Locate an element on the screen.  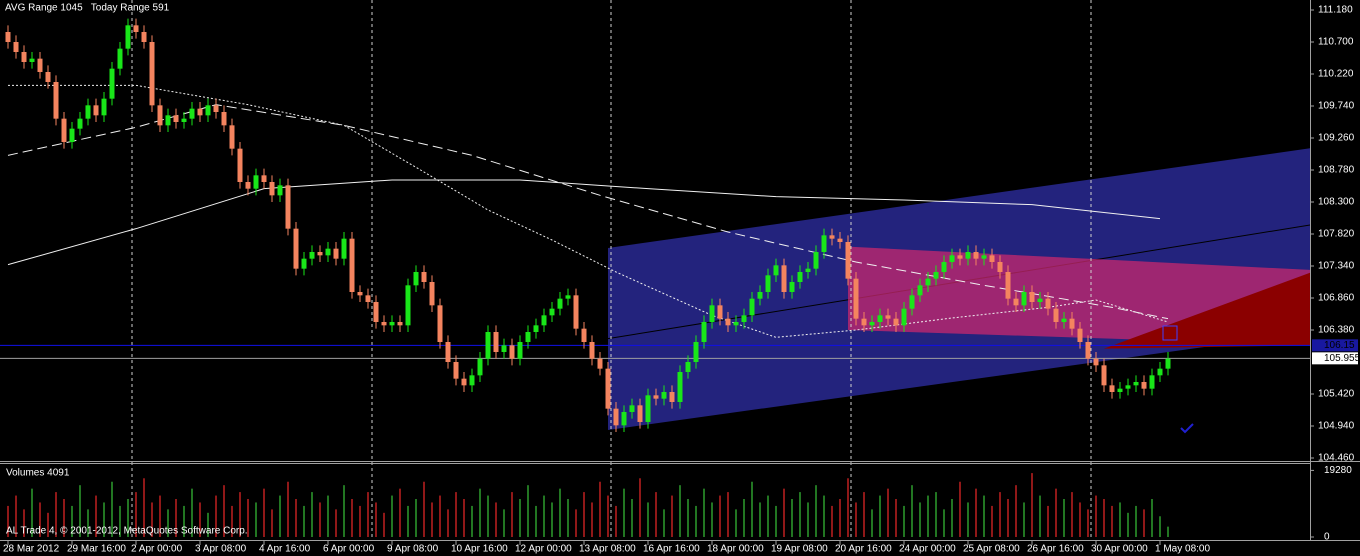
y-tick-label: 108.300 is located at coordinates (1336, 202).